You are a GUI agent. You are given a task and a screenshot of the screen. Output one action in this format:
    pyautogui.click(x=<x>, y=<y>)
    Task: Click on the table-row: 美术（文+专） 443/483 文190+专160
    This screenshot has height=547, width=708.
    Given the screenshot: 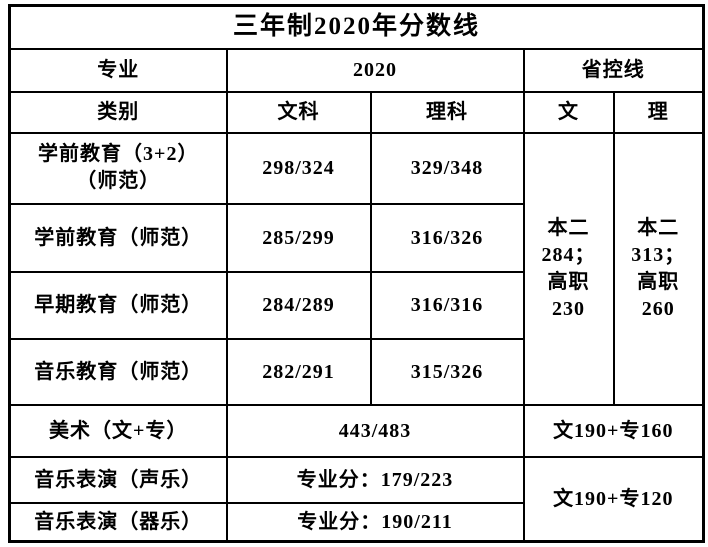 What is the action you would take?
    pyautogui.click(x=356, y=430)
    